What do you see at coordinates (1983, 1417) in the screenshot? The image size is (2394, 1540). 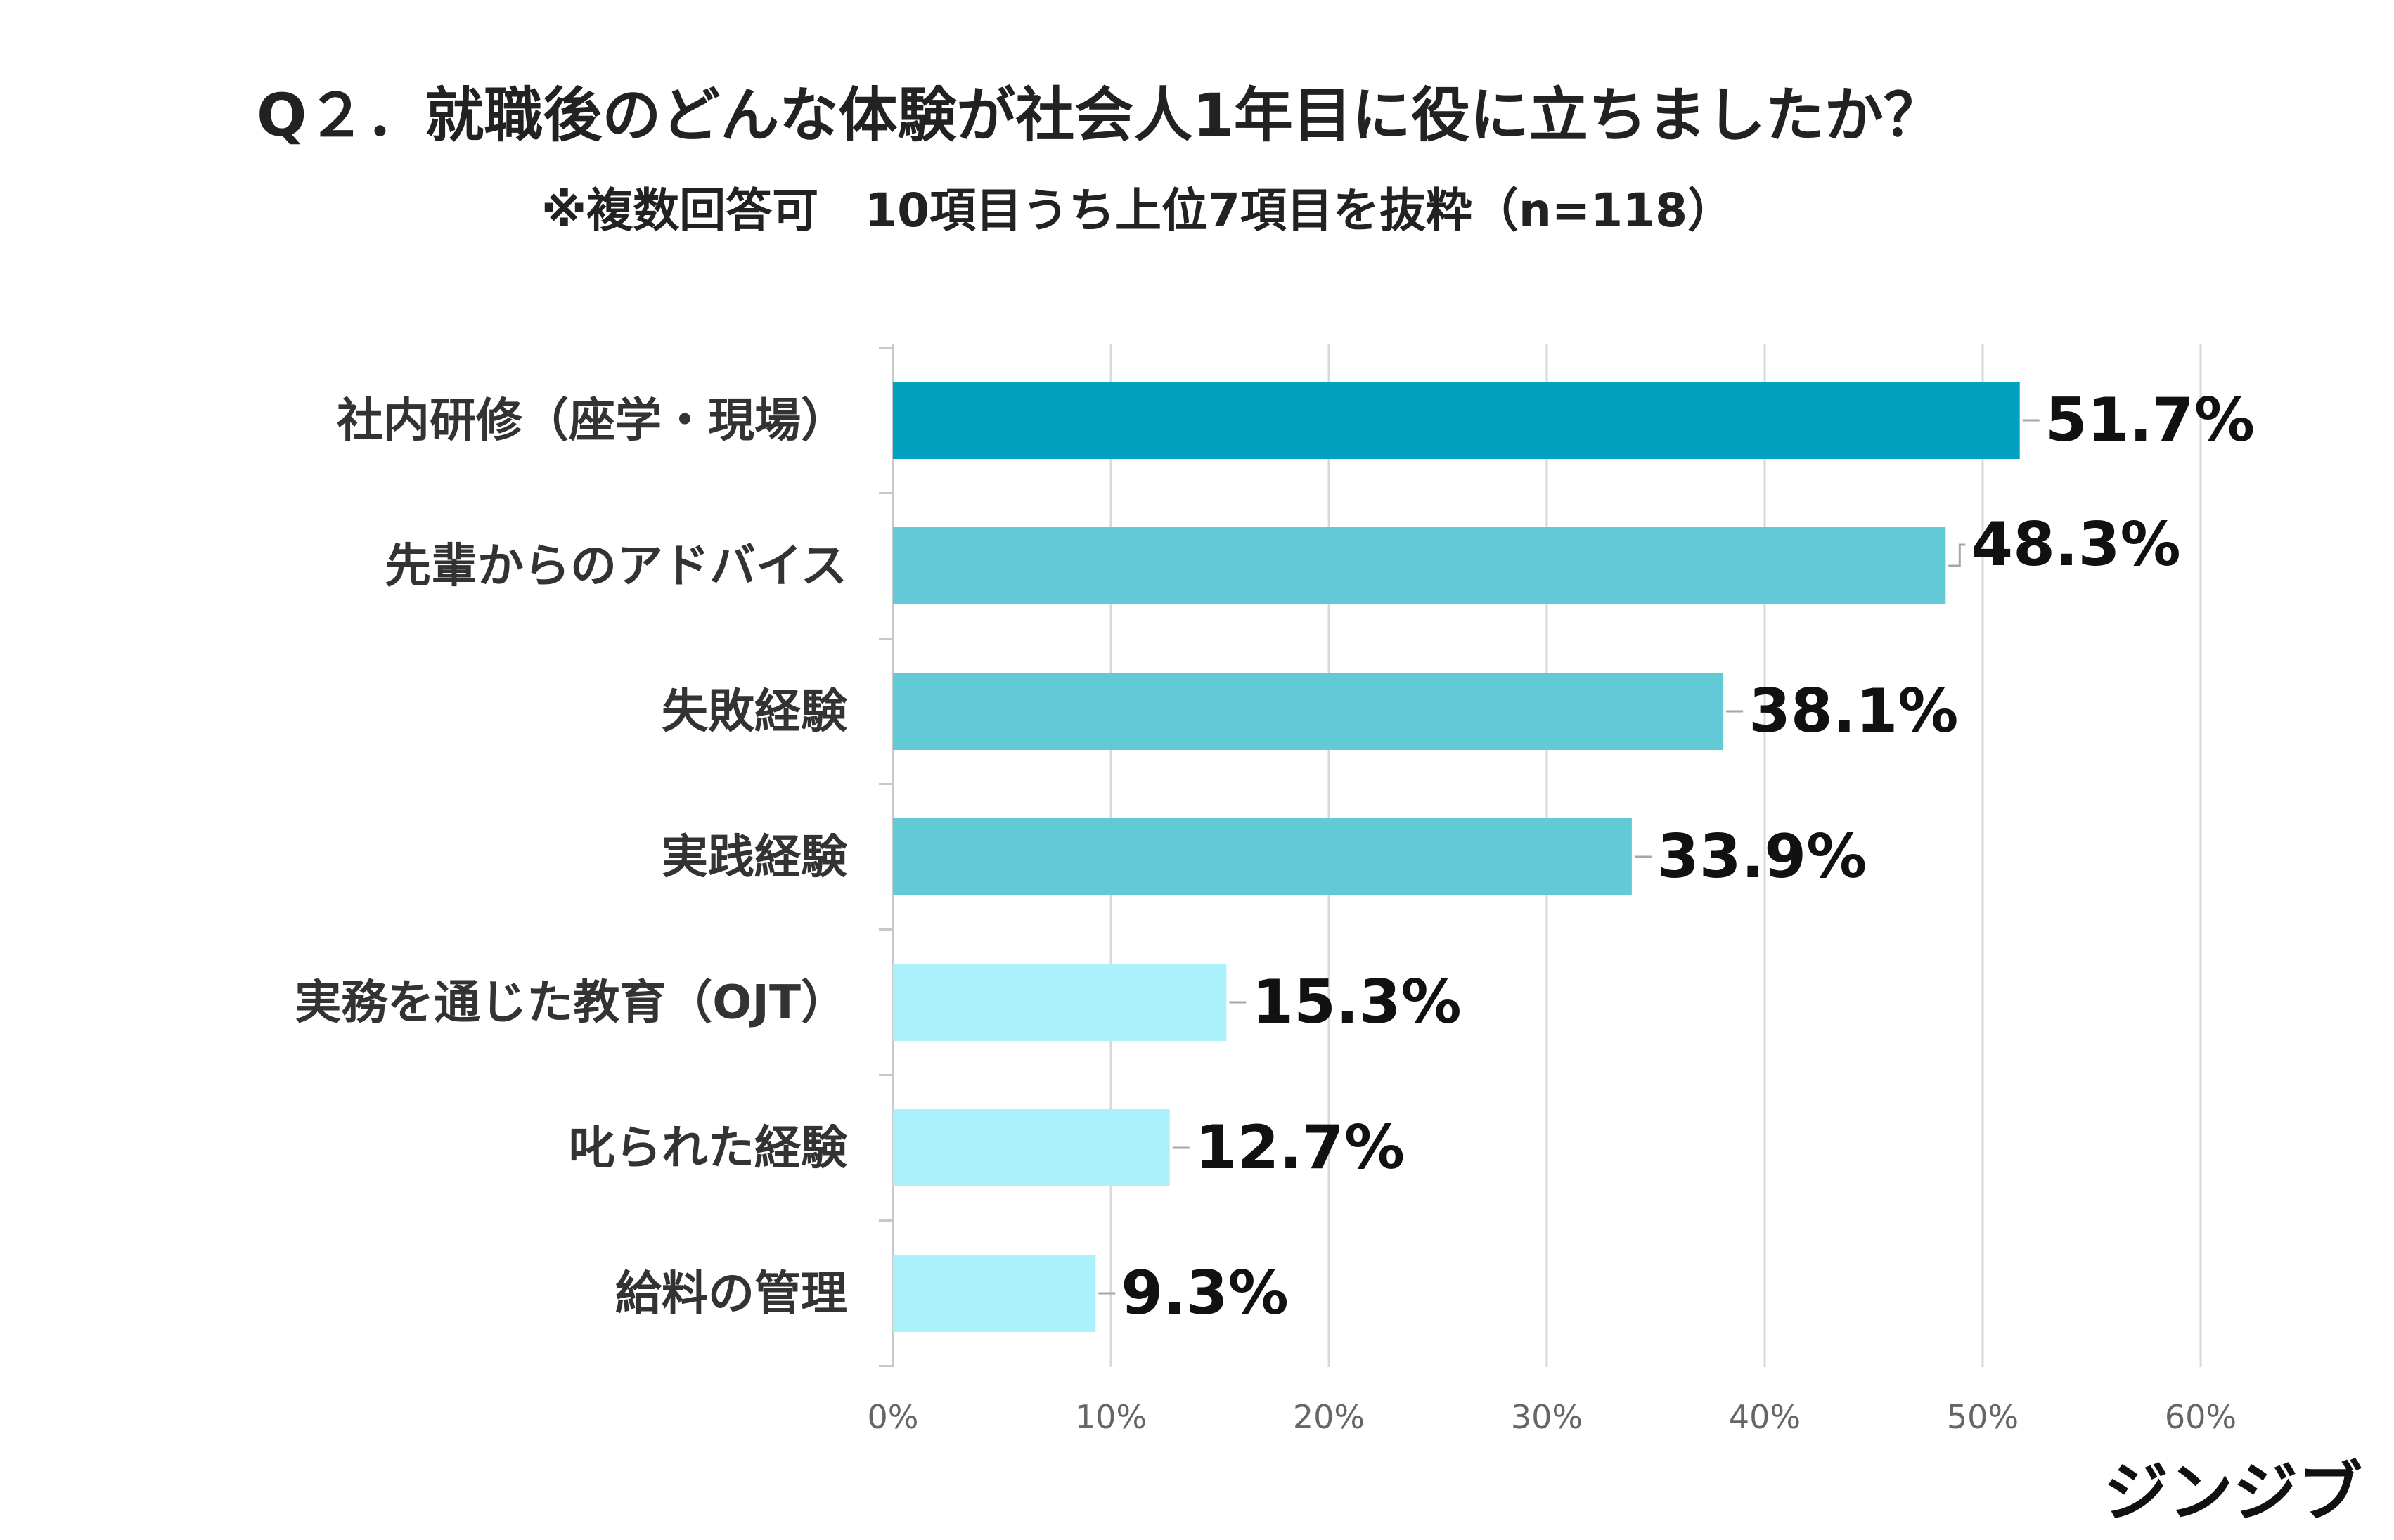 I see `x-tick-label: 50%` at bounding box center [1983, 1417].